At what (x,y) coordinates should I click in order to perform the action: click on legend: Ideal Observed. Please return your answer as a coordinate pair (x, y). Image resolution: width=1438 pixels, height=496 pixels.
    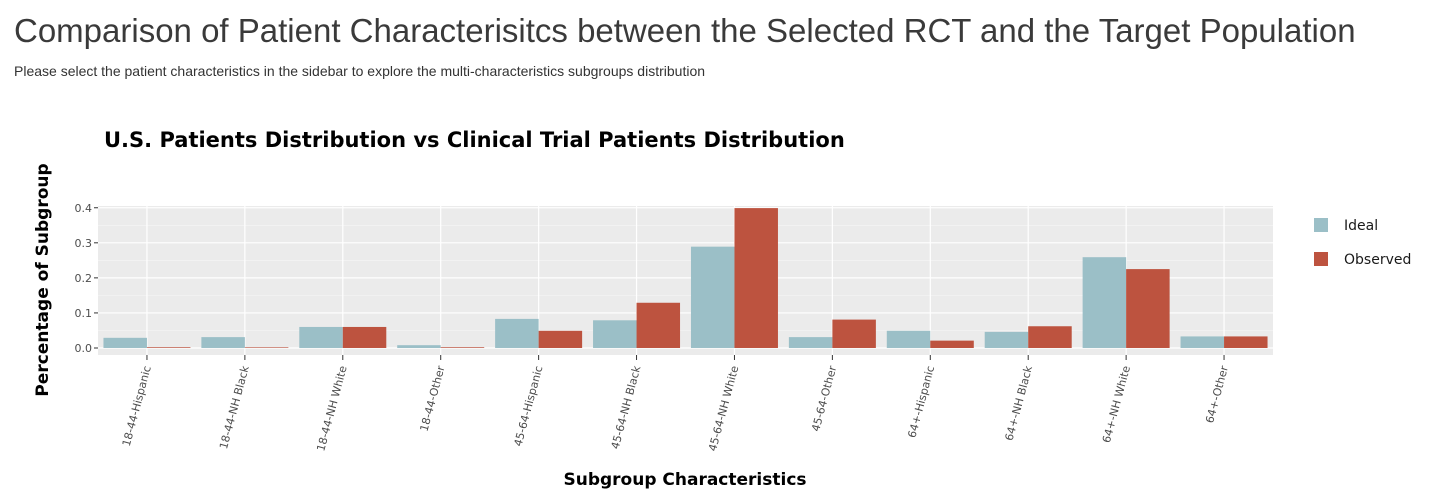
    Looking at the image, I should click on (1362, 243).